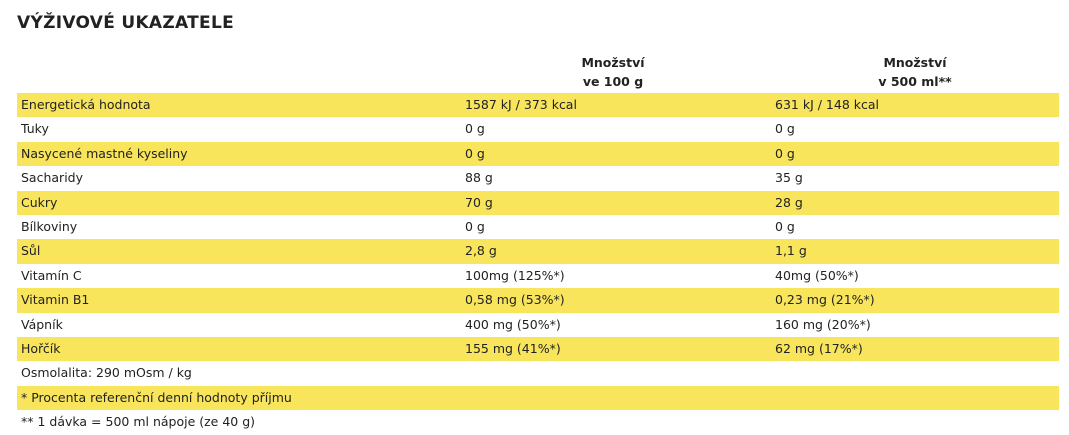 The width and height of the screenshot is (1069, 435). I want to click on table-row: Hořčík 155 mg (41%*) 62 mg (17%*), so click(538, 349).